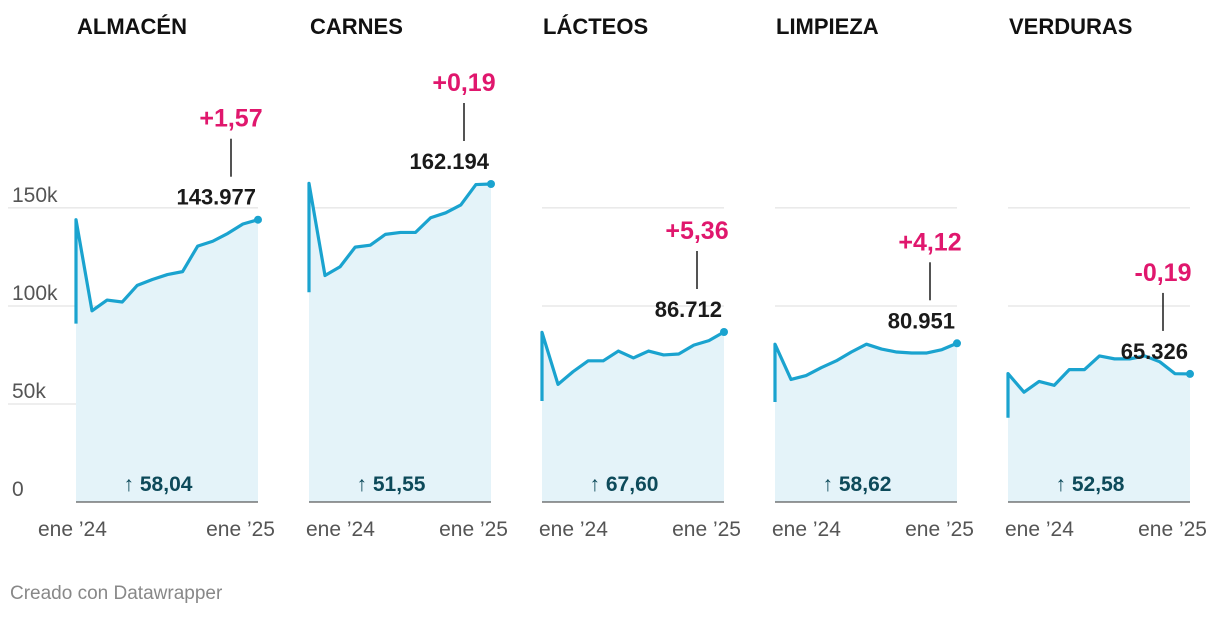  I want to click on bottom-label: ↑ 51,55, so click(391, 484).